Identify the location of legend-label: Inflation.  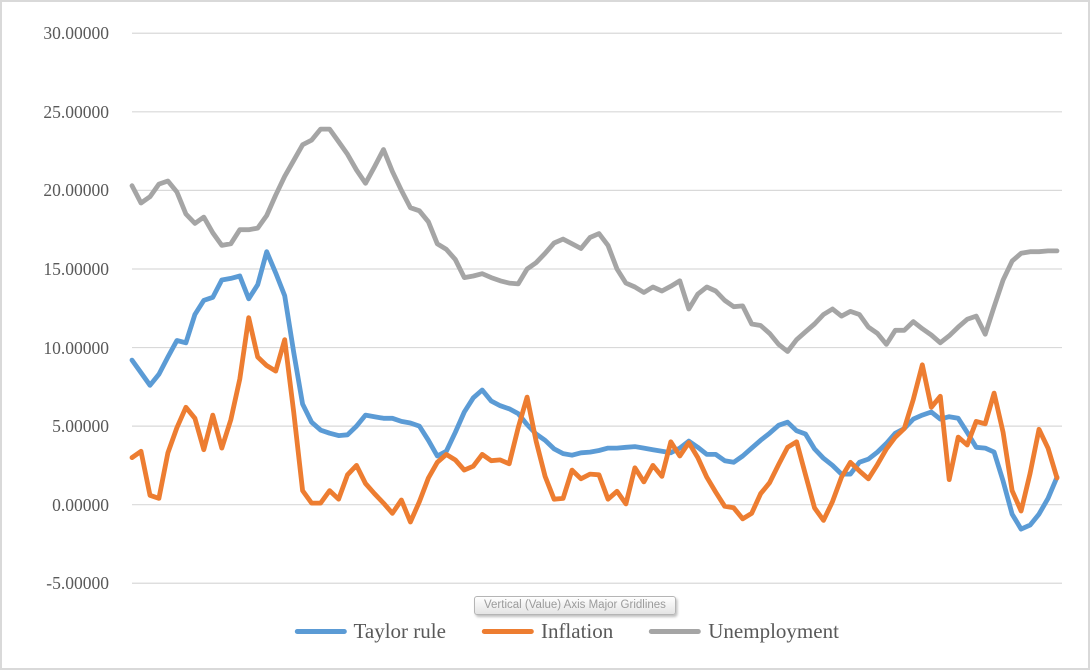
(577, 631).